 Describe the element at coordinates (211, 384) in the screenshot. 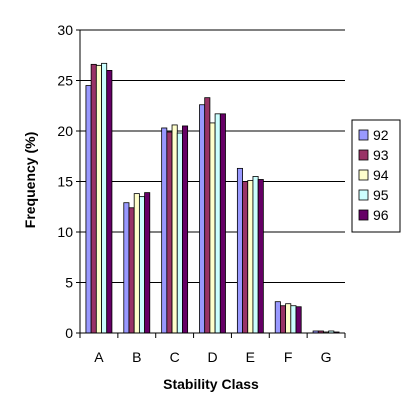

I see `x-axis-title: Stability Class` at that location.